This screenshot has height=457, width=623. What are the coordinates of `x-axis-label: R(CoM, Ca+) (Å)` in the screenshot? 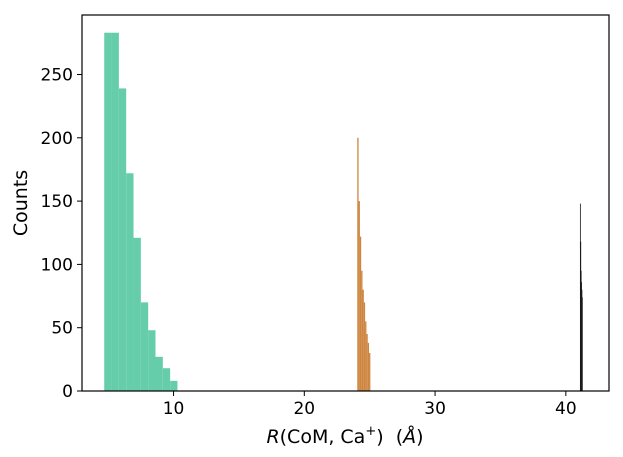 It's located at (344, 436).